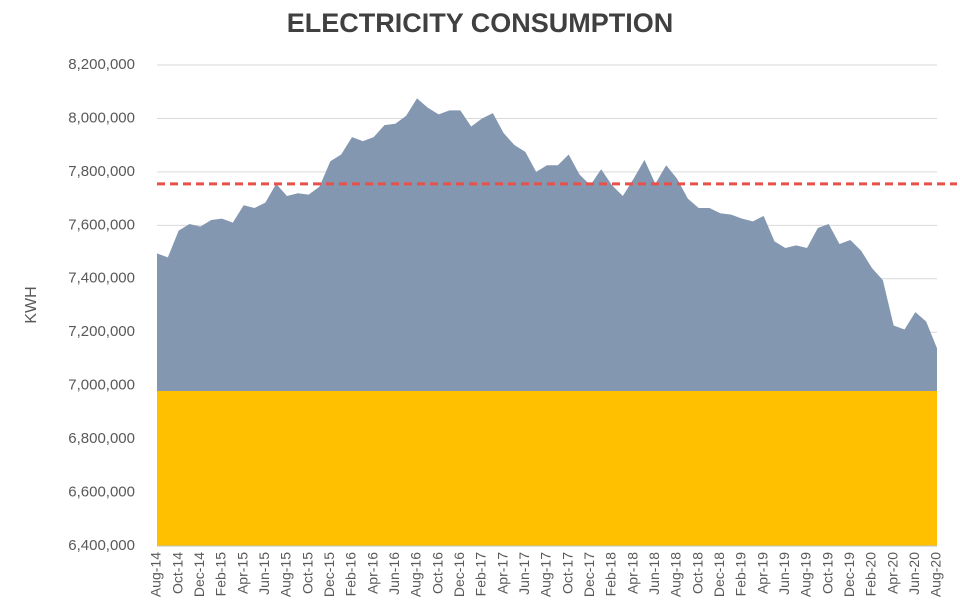 The height and width of the screenshot is (600, 960). What do you see at coordinates (632, 573) in the screenshot?
I see `x-tick-label: Apr-18` at bounding box center [632, 573].